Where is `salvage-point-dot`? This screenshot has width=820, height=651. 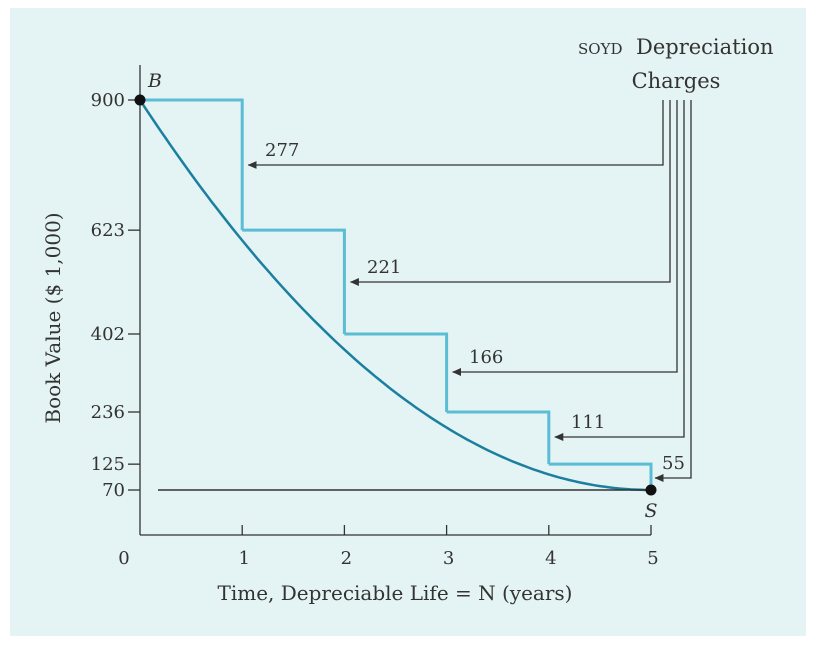
salvage-point-dot is located at coordinates (651, 490).